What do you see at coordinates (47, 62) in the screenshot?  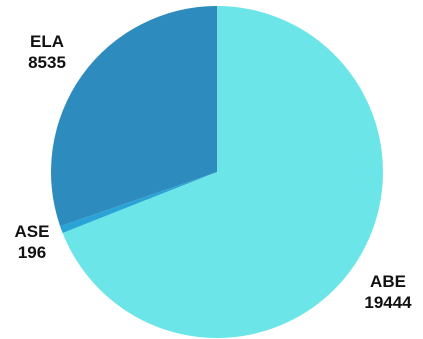 I see `slice-value: 8535` at bounding box center [47, 62].